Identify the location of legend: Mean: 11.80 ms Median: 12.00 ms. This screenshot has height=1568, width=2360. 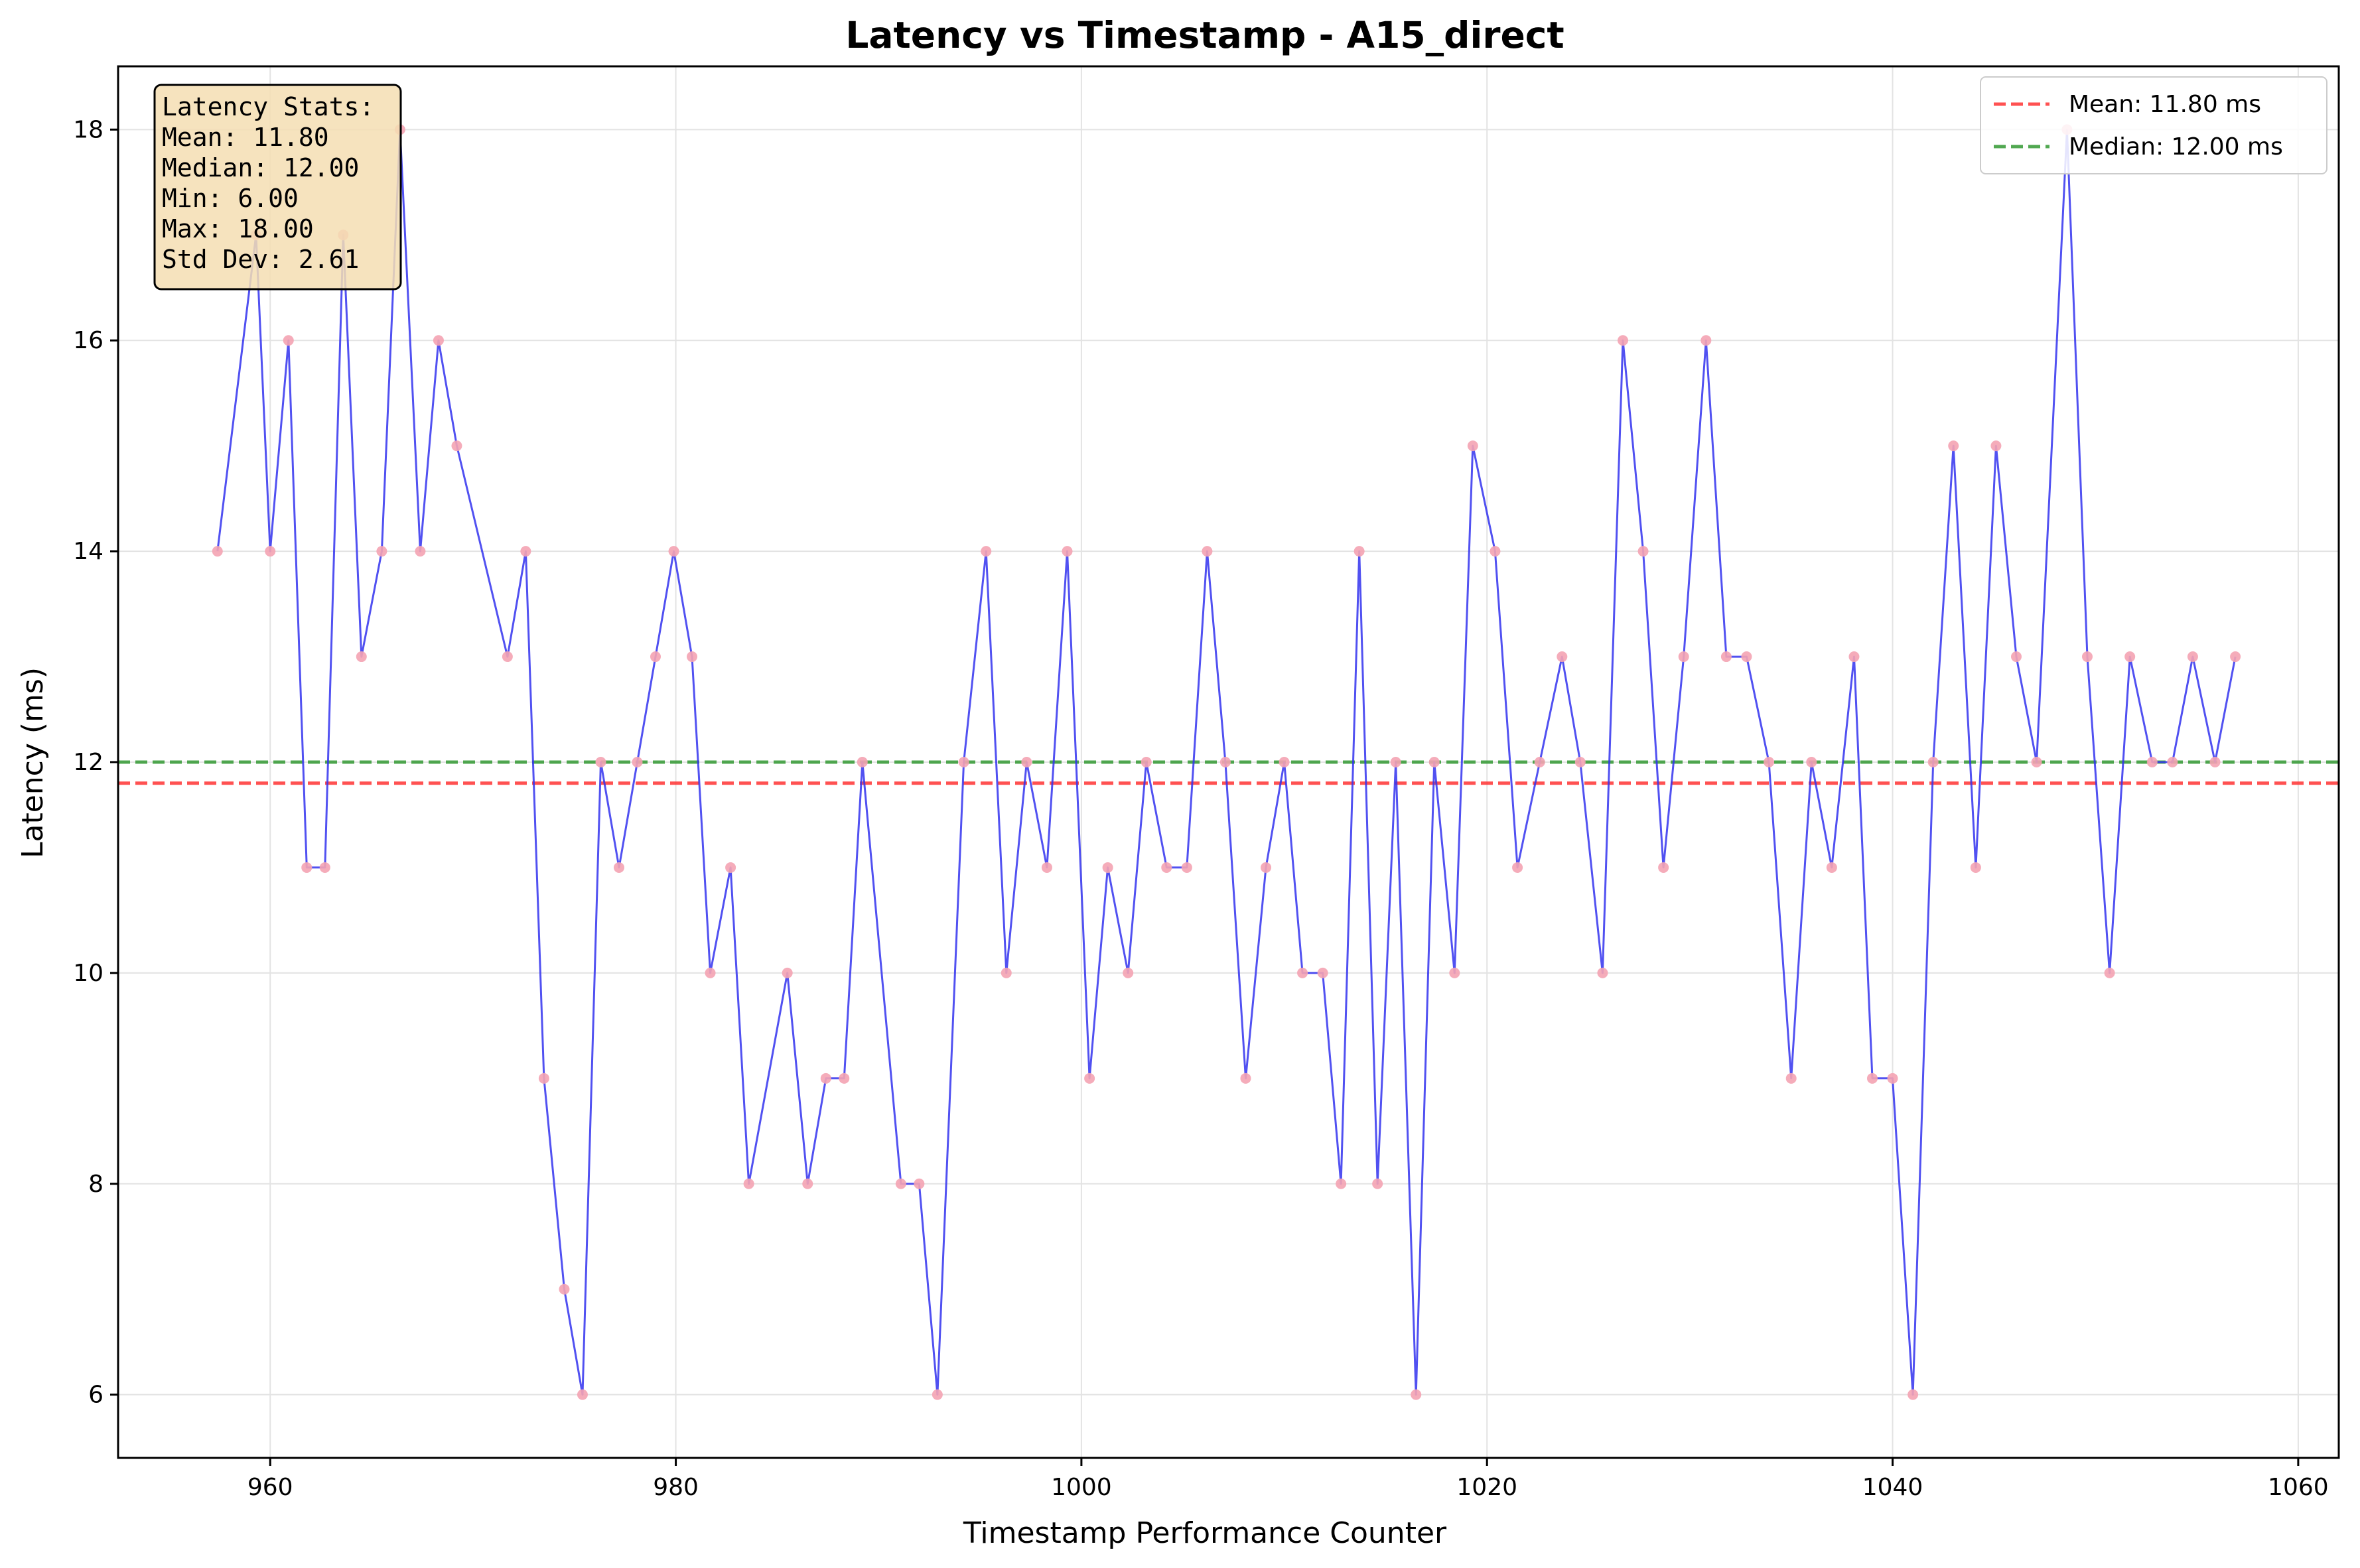
(2153, 125).